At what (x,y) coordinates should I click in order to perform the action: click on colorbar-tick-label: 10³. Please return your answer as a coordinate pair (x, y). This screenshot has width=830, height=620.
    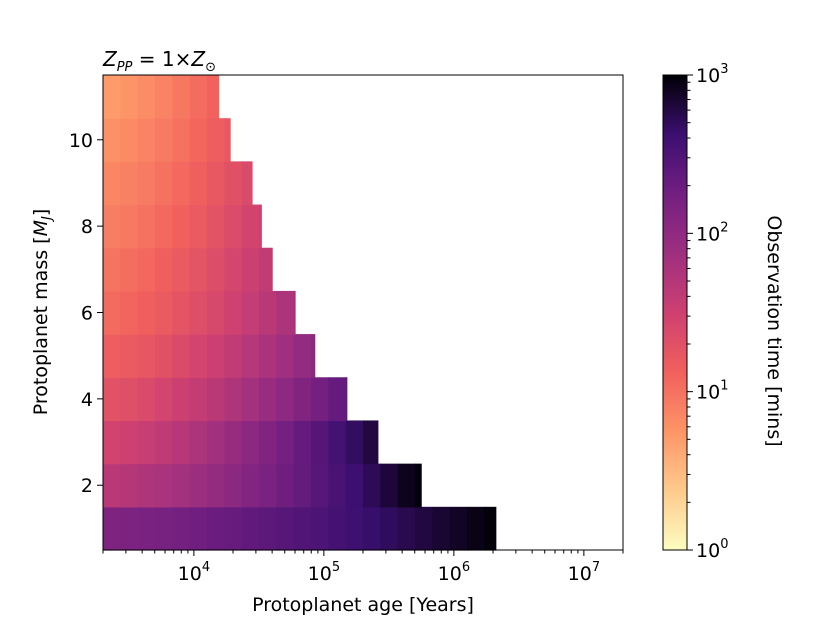
    Looking at the image, I should click on (712, 74).